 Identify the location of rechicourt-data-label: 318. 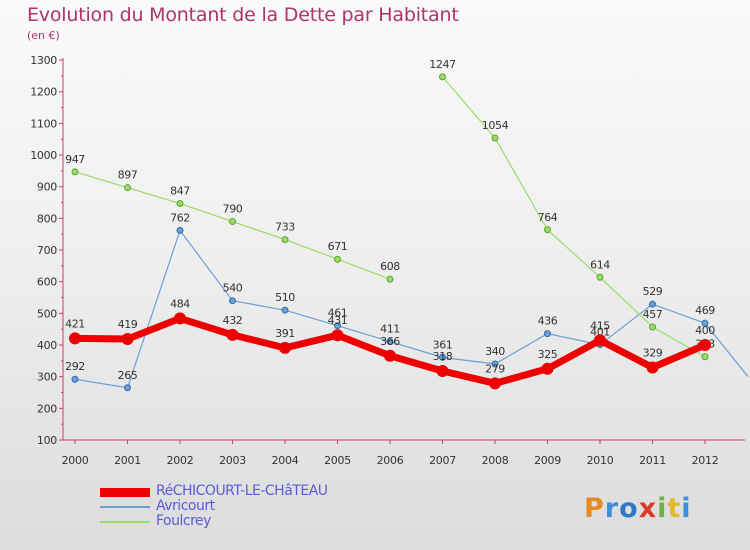
(443, 356).